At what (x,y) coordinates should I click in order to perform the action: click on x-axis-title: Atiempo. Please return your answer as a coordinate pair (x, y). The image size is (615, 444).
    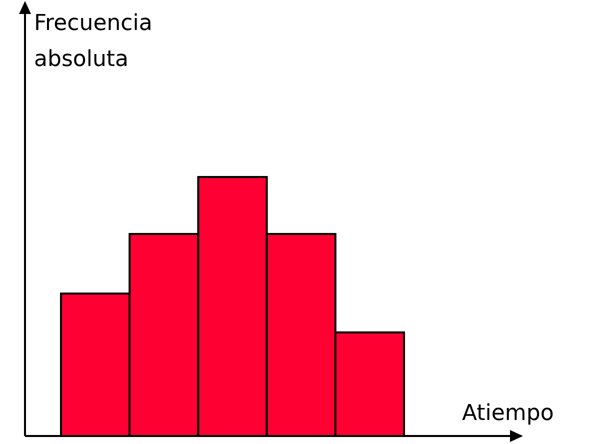
    Looking at the image, I should click on (508, 413).